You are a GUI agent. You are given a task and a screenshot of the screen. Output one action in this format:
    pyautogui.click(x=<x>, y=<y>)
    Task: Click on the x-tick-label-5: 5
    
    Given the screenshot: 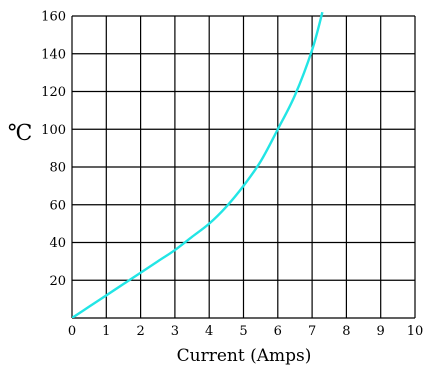 What is the action you would take?
    pyautogui.click(x=243, y=331)
    